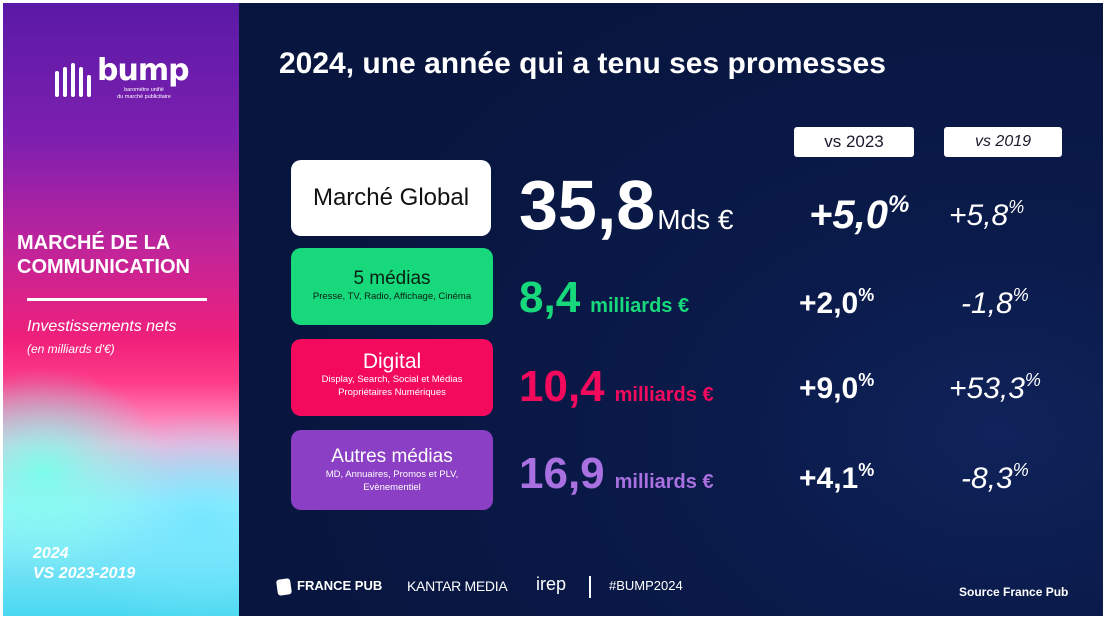 This screenshot has height=619, width=1105. Describe the element at coordinates (102, 326) in the screenshot. I see `sidebar-subtitle: Investissements nets` at that location.